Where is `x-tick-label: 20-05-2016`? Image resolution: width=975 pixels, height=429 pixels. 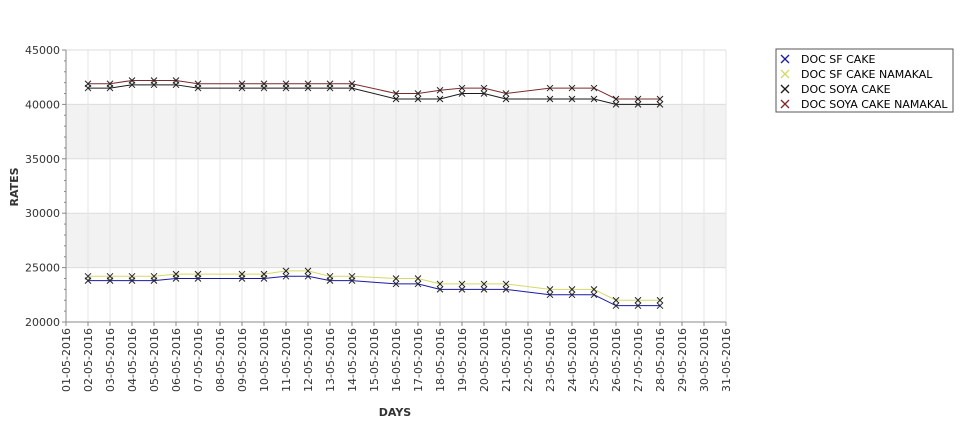 x-tick-label: 20-05-2016 is located at coordinates (484, 360).